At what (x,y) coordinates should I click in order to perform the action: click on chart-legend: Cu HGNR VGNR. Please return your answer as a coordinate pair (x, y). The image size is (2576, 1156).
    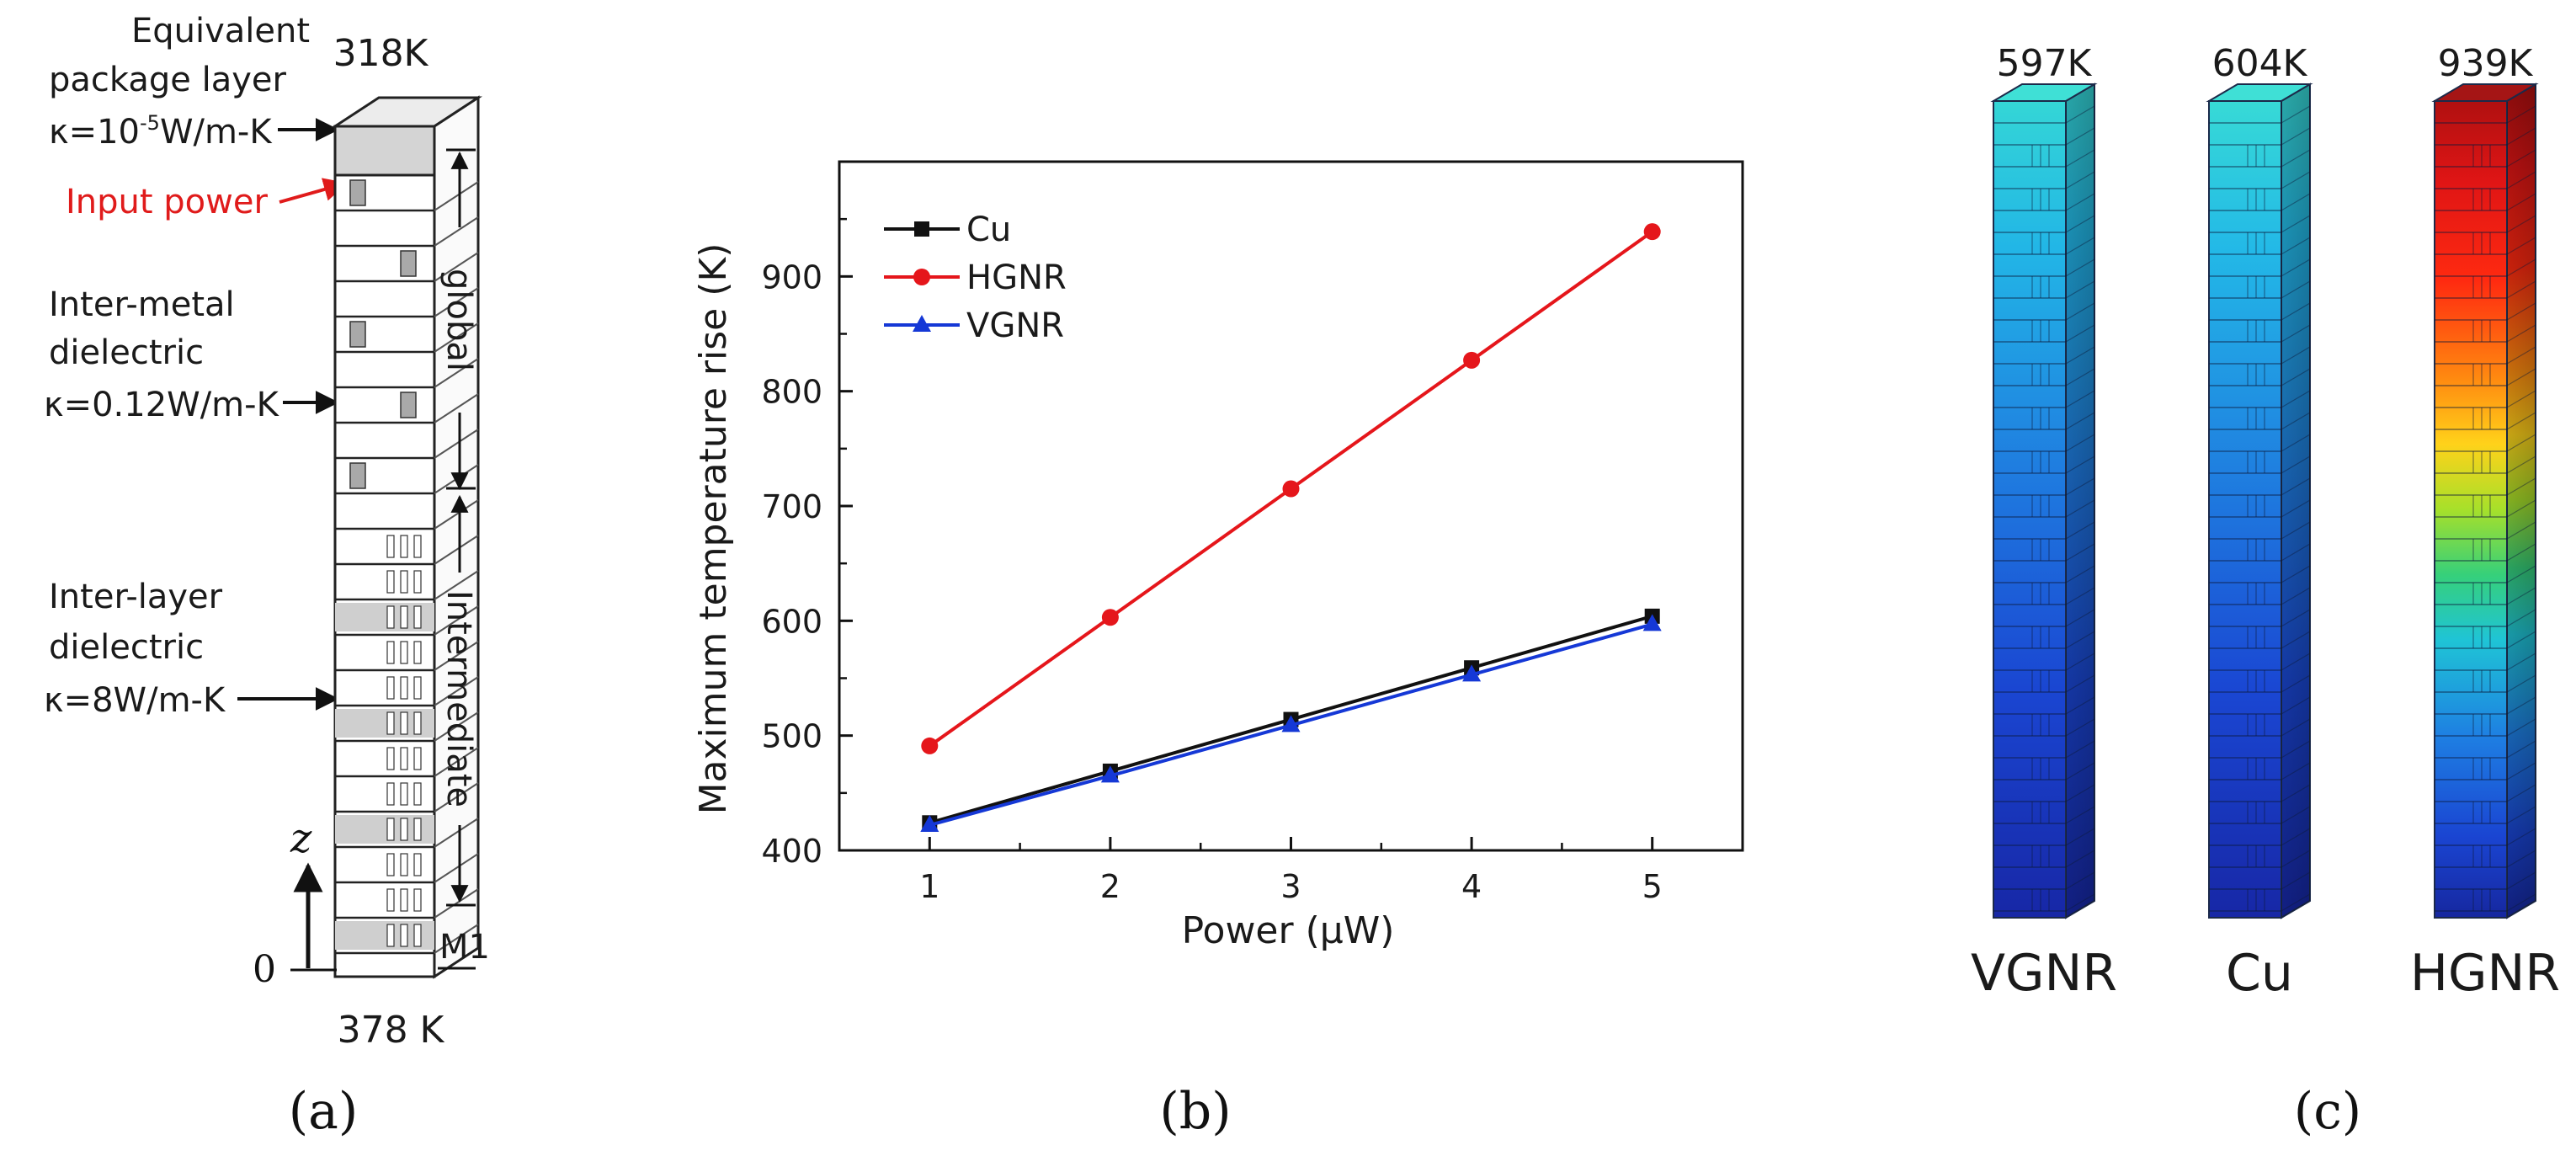
    Looking at the image, I should click on (975, 277).